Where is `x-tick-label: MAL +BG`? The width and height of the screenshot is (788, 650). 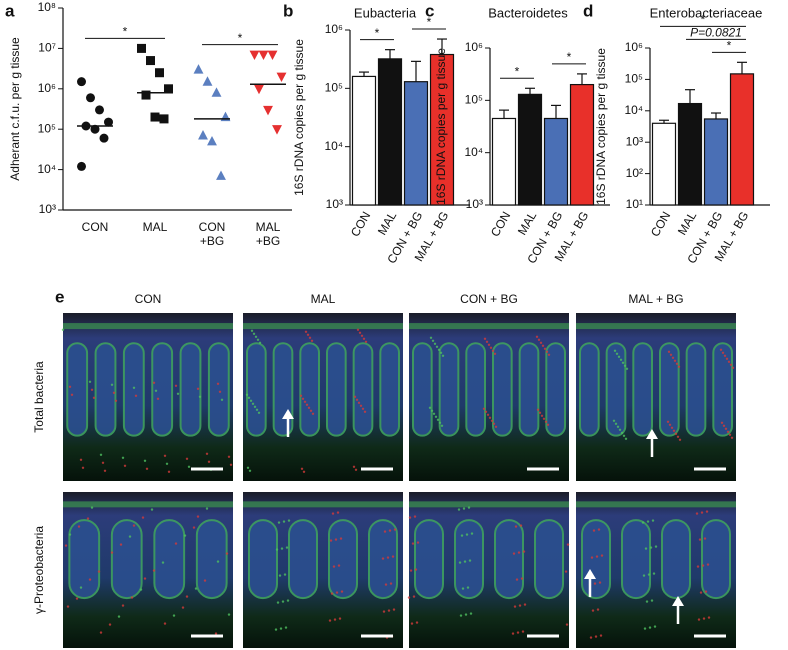 x-tick-label: MAL +BG is located at coordinates (268, 234).